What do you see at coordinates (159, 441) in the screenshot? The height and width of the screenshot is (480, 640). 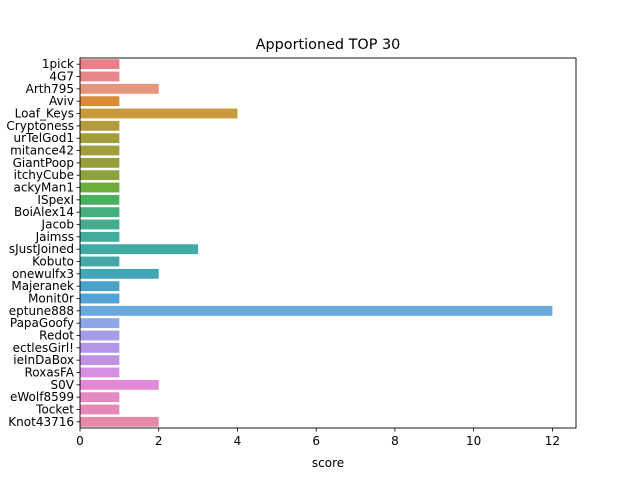 I see `x-tick-label: 2` at bounding box center [159, 441].